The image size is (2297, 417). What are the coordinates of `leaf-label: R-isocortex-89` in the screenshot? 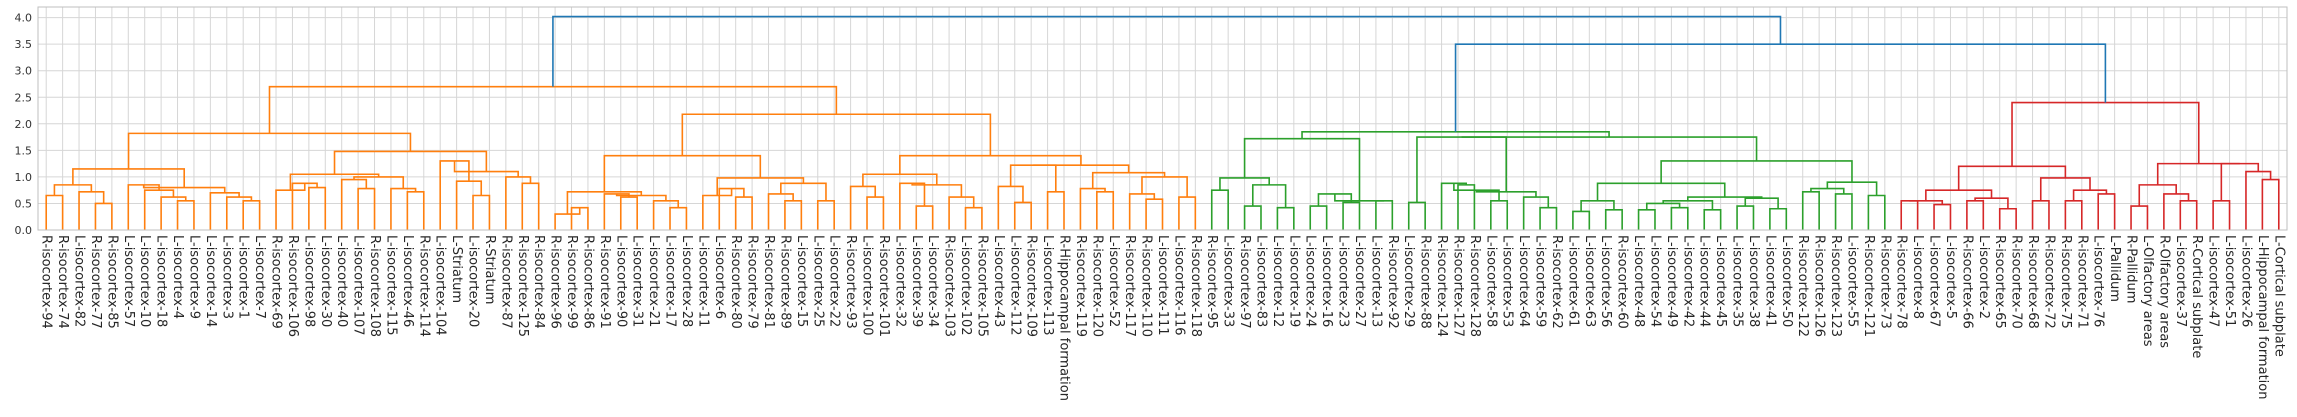 It's located at (784, 282).